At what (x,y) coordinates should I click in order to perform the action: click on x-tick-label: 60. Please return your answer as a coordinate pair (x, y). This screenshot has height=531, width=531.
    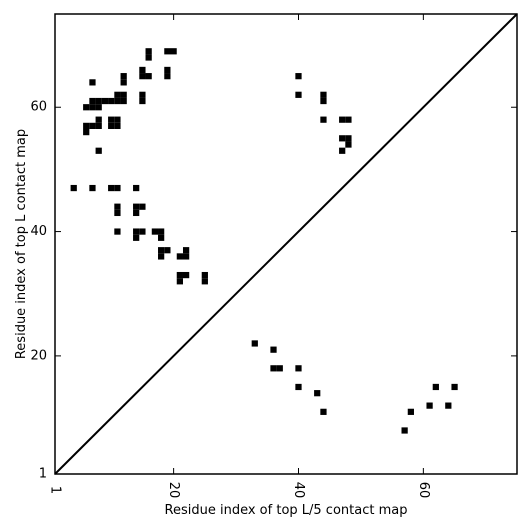
    Looking at the image, I should click on (423, 490).